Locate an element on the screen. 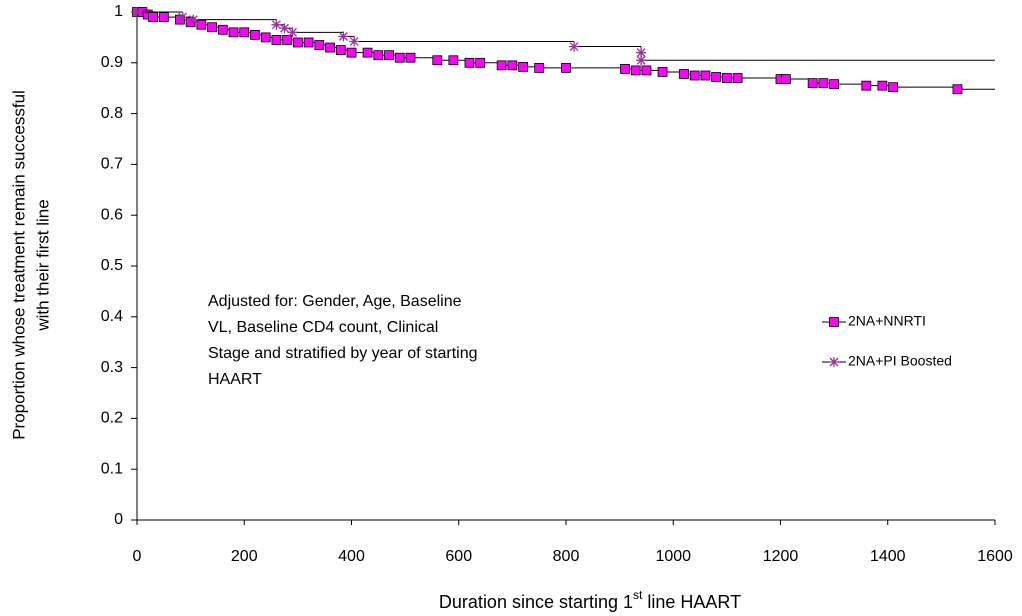  annotation: Stage and stratified by year of starting is located at coordinates (342, 353).